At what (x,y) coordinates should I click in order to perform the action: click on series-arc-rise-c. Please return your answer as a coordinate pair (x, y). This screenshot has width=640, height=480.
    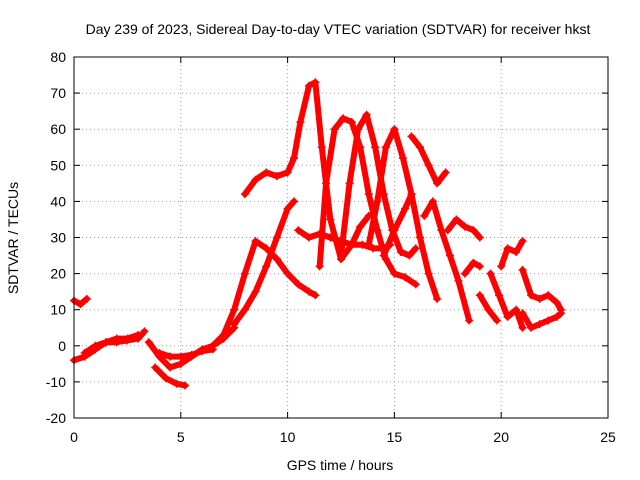
    Looking at the image, I should click on (269, 176).